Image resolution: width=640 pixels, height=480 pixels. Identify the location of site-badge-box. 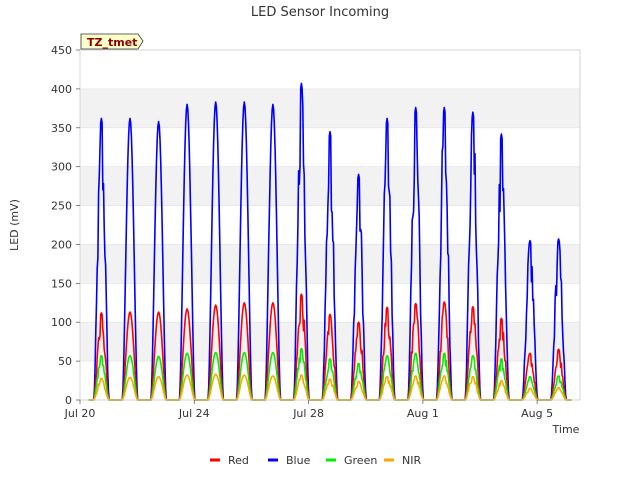
(112, 41).